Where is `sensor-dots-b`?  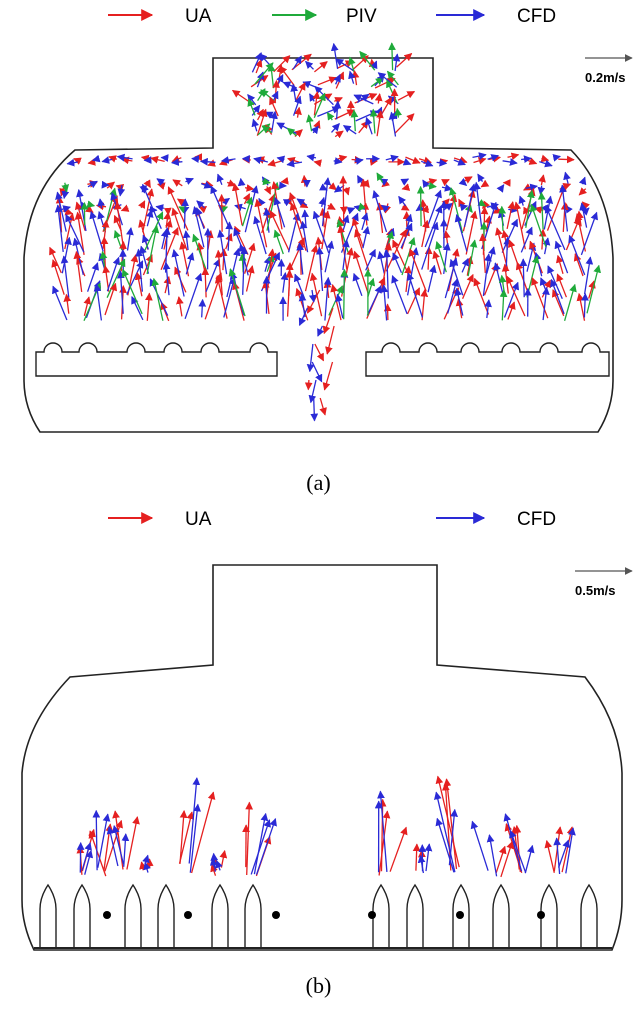 sensor-dots-b is located at coordinates (324, 915).